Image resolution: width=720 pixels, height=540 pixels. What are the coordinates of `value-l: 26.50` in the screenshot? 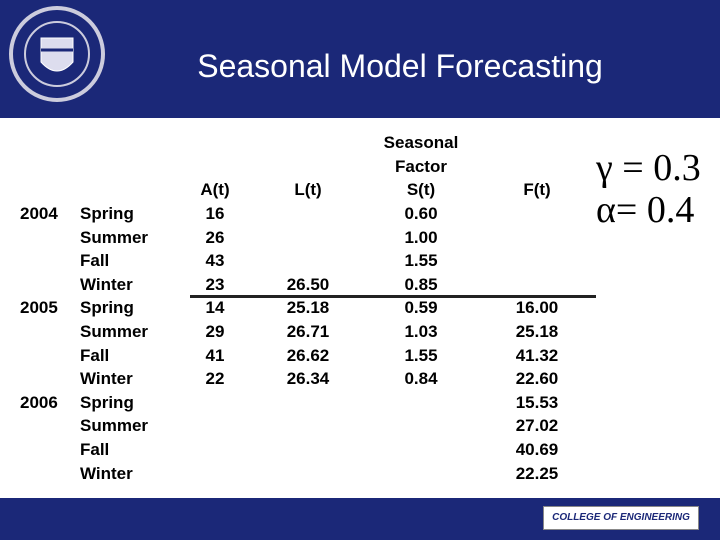 It's located at (308, 284).